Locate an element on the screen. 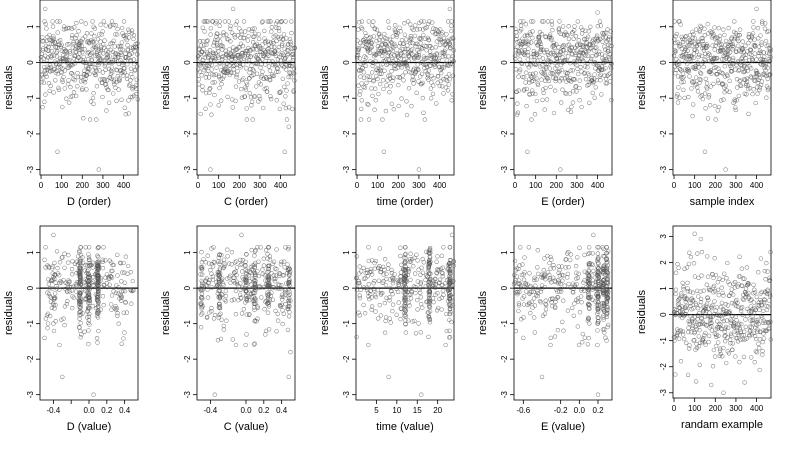 The image size is (800, 450). y-tick-label: 1 is located at coordinates (30, 26).